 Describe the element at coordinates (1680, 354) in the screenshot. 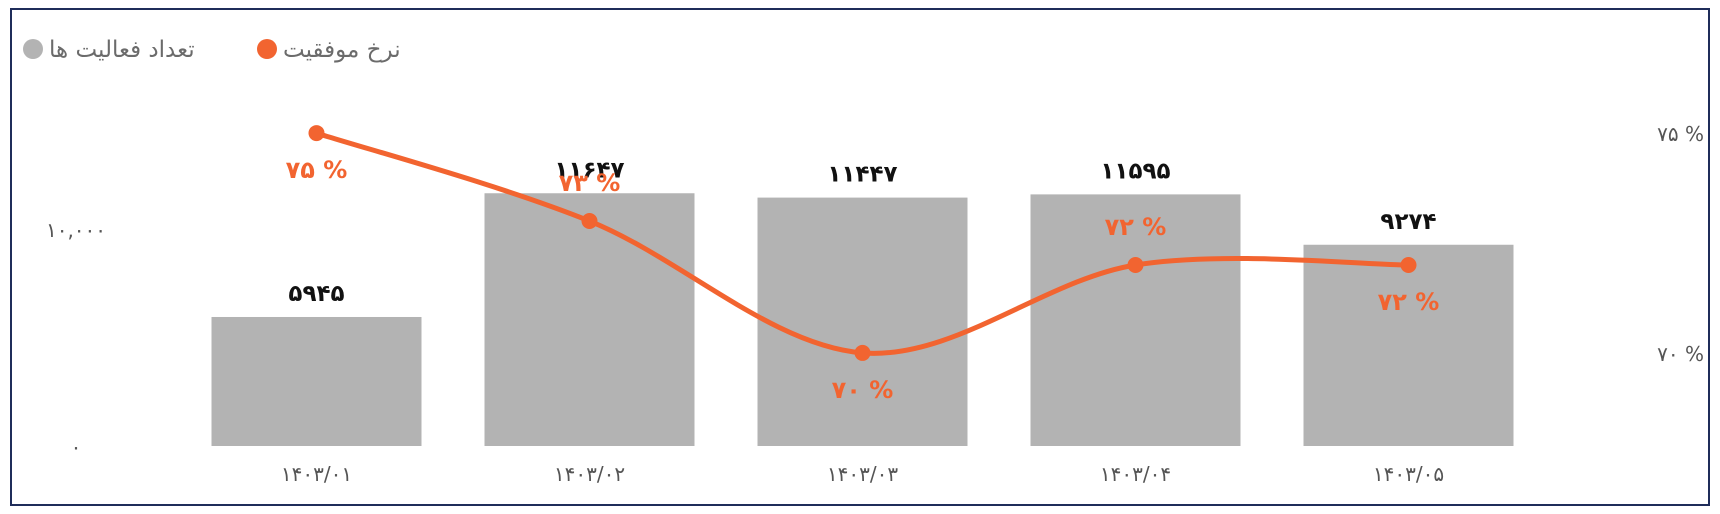

I see `right-axis-tick-label: ۷۰ %` at that location.